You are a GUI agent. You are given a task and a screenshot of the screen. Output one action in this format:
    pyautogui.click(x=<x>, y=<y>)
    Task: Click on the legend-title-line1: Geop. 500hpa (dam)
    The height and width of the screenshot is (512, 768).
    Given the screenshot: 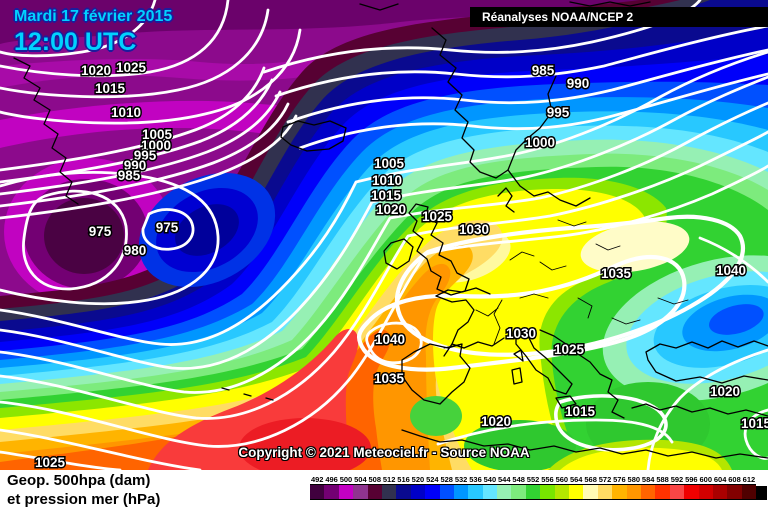 What is the action you would take?
    pyautogui.click(x=79, y=480)
    